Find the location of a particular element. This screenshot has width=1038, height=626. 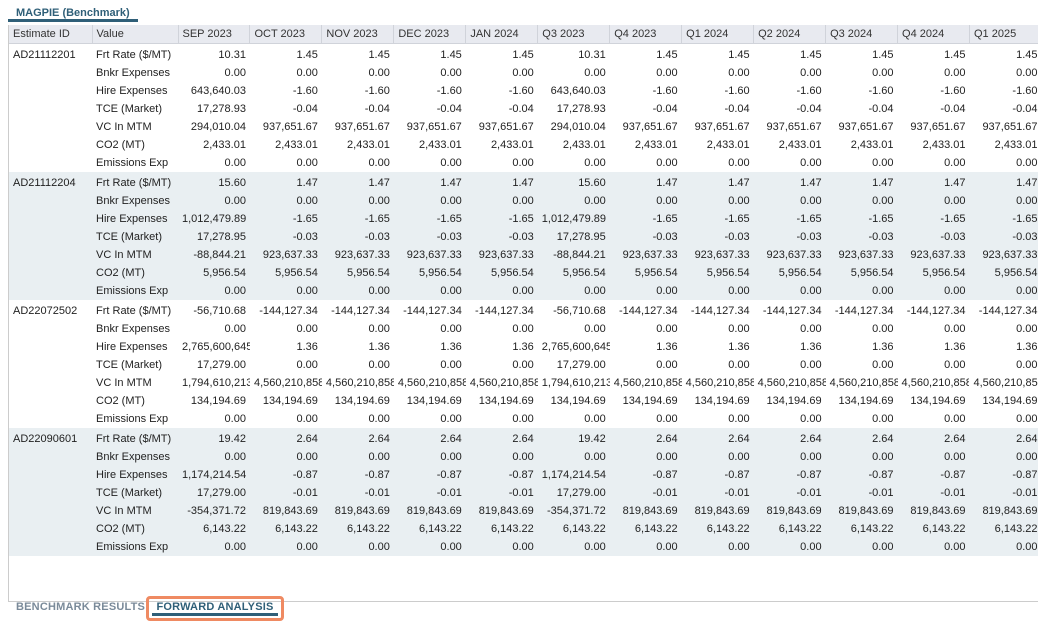

value-cell: -144,127.34 is located at coordinates (792, 311).